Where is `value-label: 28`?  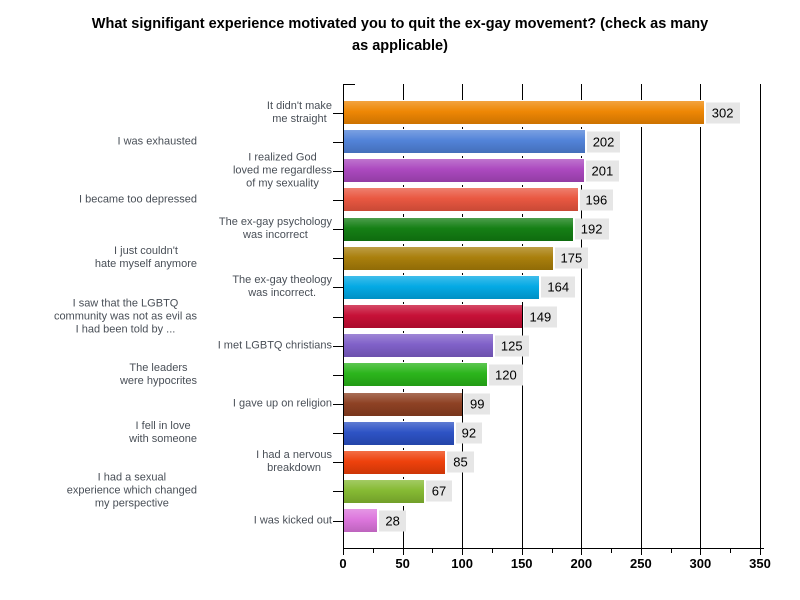 value-label: 28 is located at coordinates (392, 521).